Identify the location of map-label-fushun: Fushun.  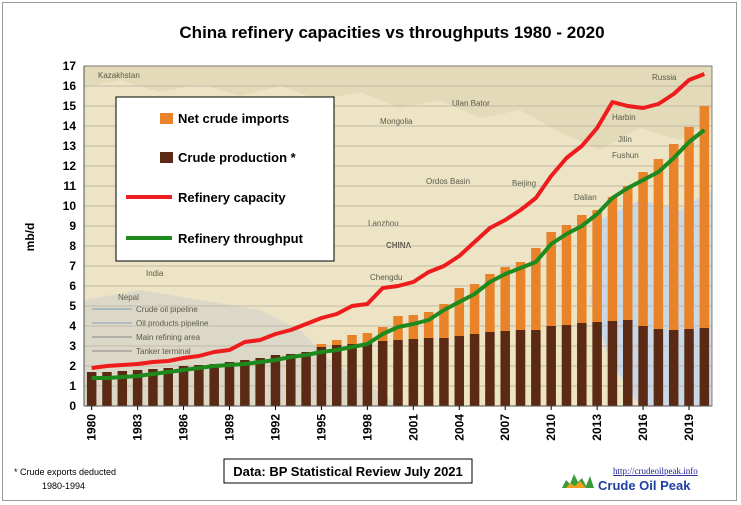
(625, 155).